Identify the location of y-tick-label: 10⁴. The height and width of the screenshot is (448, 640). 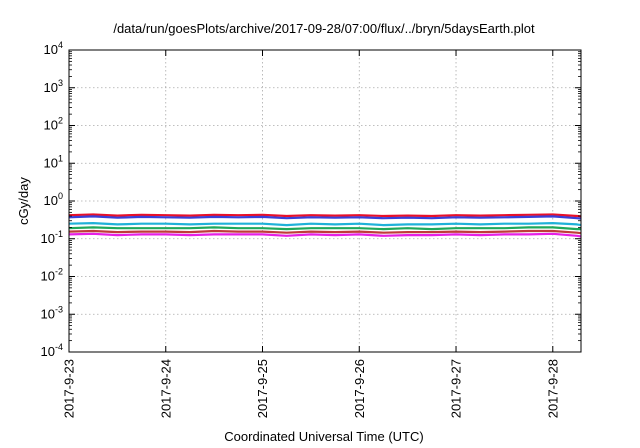
(53, 48).